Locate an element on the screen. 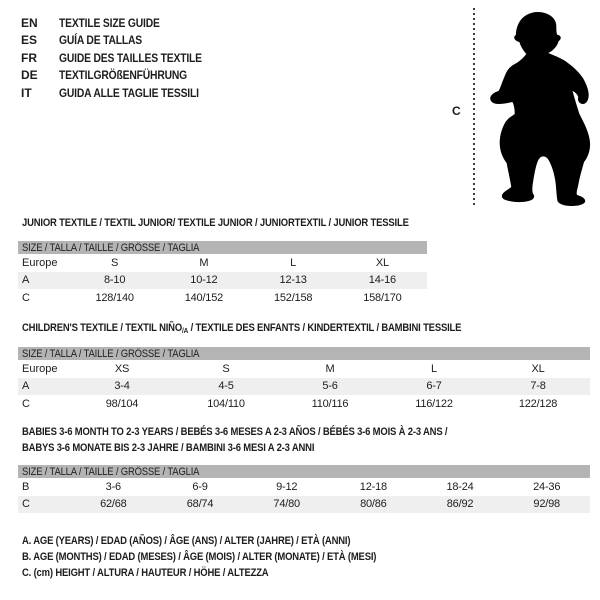 The height and width of the screenshot is (600, 600). cell: 80/86 is located at coordinates (373, 504).